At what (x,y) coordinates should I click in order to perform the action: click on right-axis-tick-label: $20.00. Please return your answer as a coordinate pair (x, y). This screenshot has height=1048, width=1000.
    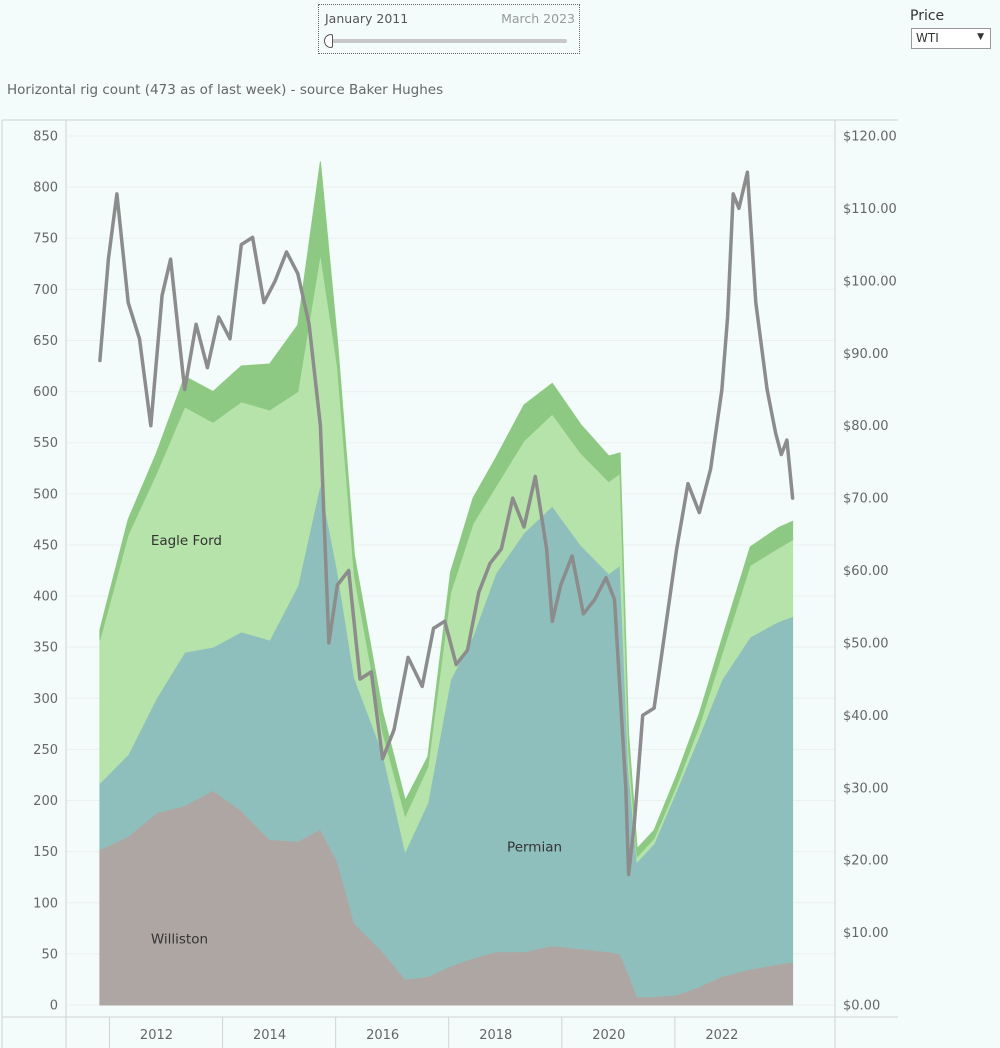
    Looking at the image, I should click on (866, 861).